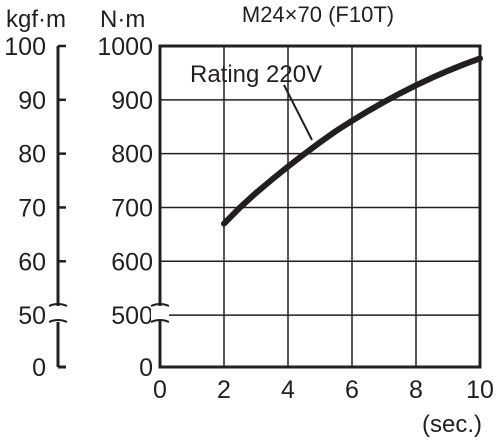 The image size is (497, 447). What do you see at coordinates (146, 368) in the screenshot?
I see `y-tick-label: 0` at bounding box center [146, 368].